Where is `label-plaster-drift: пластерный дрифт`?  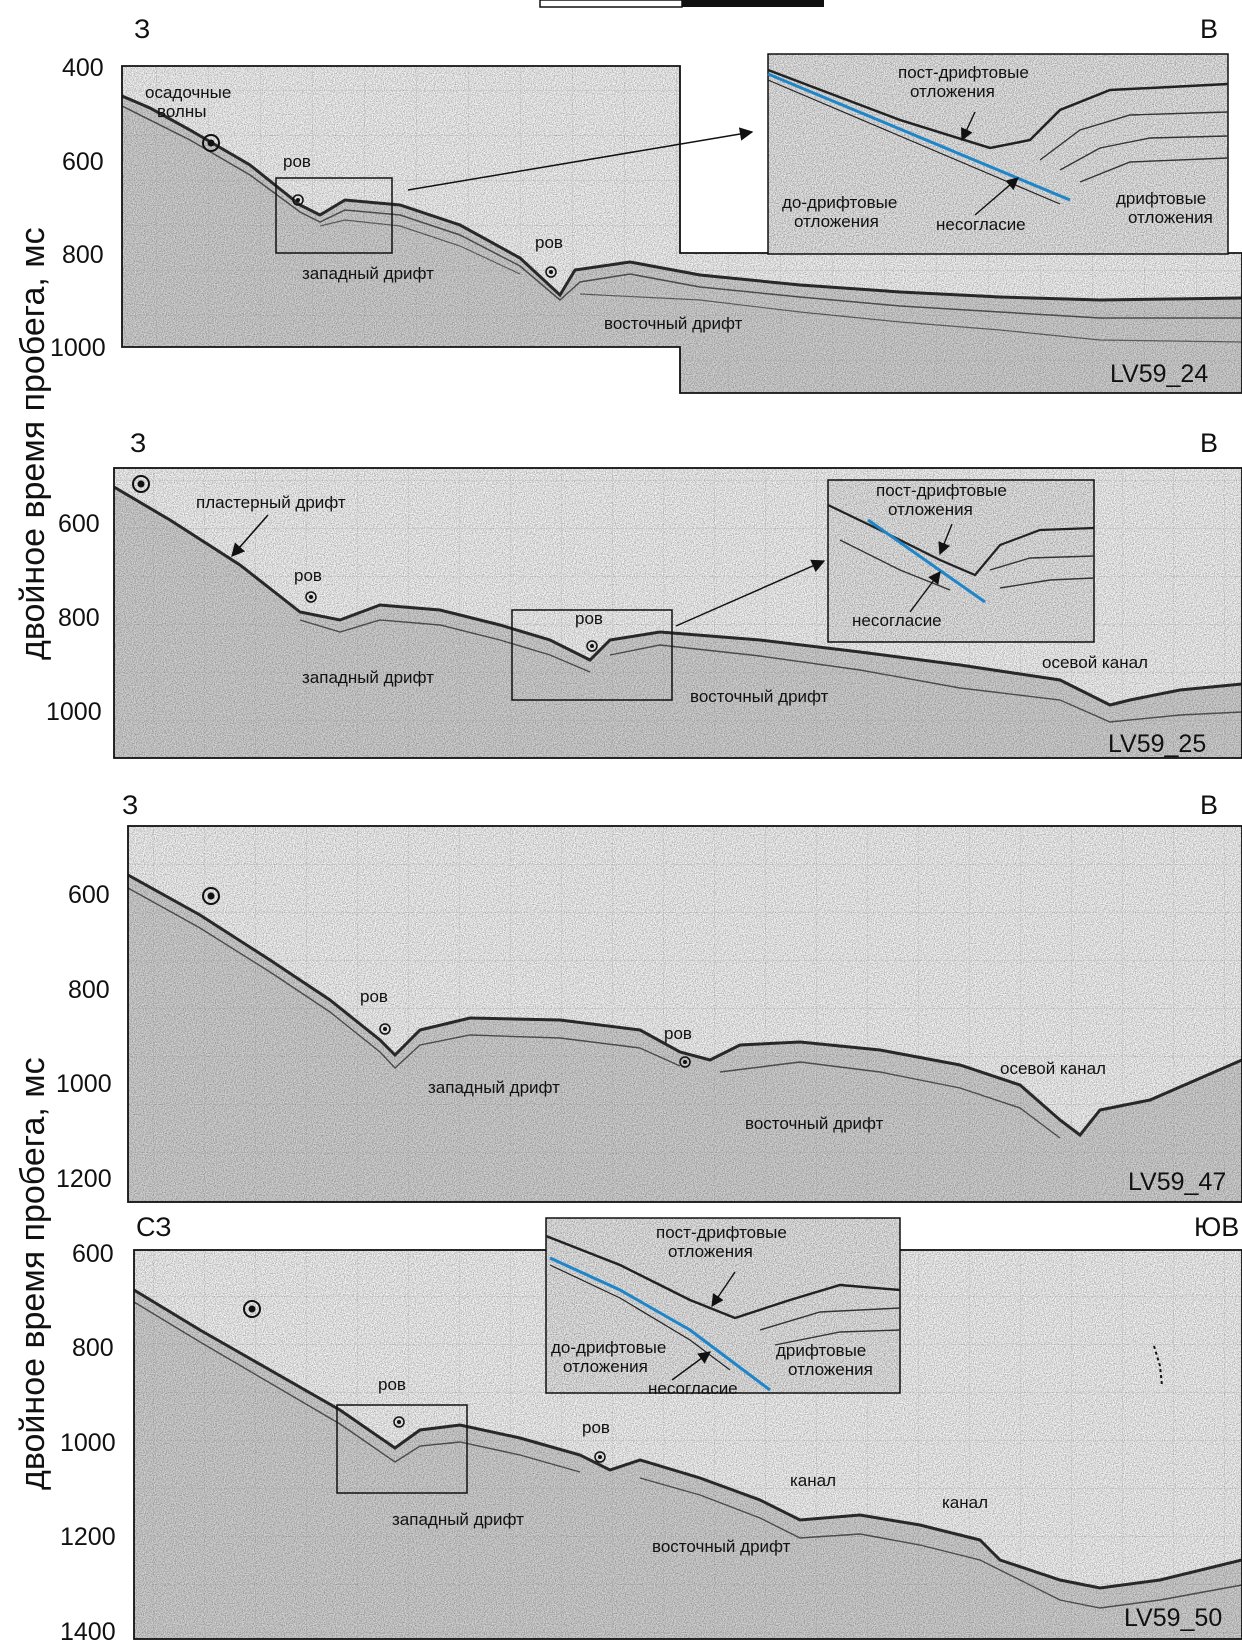 label-plaster-drift: пластерный дрифт is located at coordinates (271, 502).